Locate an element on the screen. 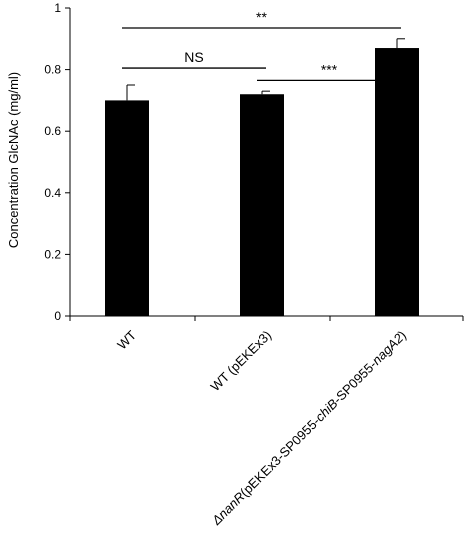  x-category-label: WT is located at coordinates (126, 339).